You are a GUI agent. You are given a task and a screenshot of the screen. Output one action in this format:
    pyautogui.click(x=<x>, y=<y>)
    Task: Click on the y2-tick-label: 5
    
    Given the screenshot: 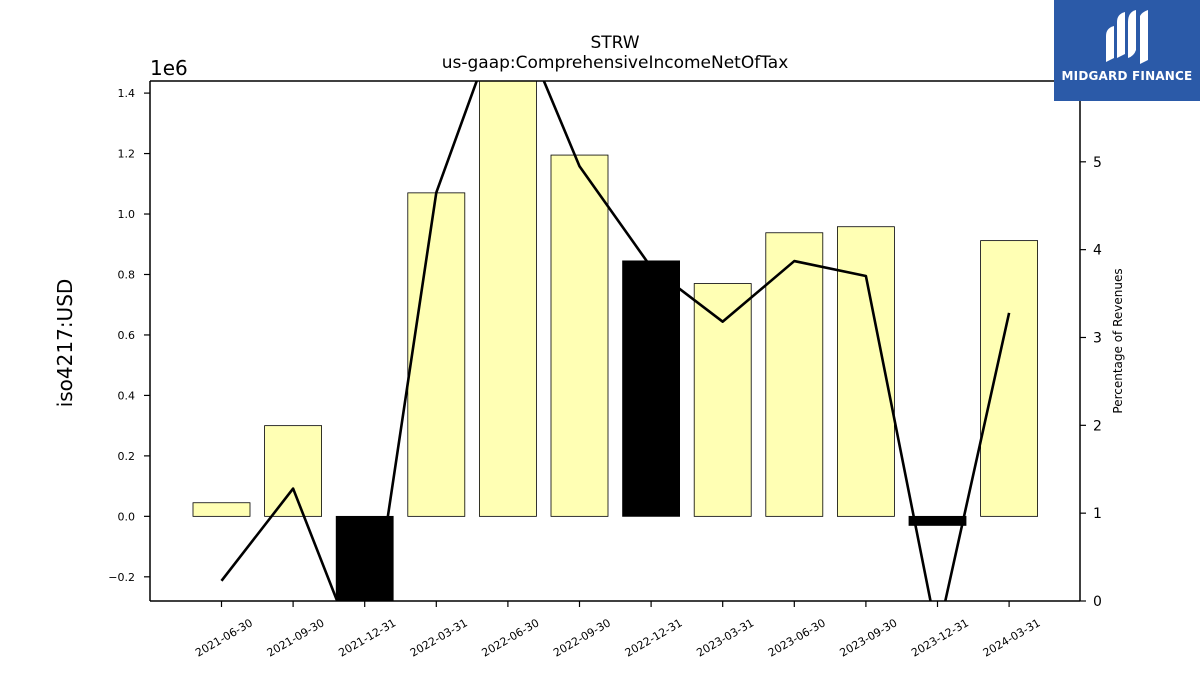 What is the action you would take?
    pyautogui.click(x=1097, y=163)
    